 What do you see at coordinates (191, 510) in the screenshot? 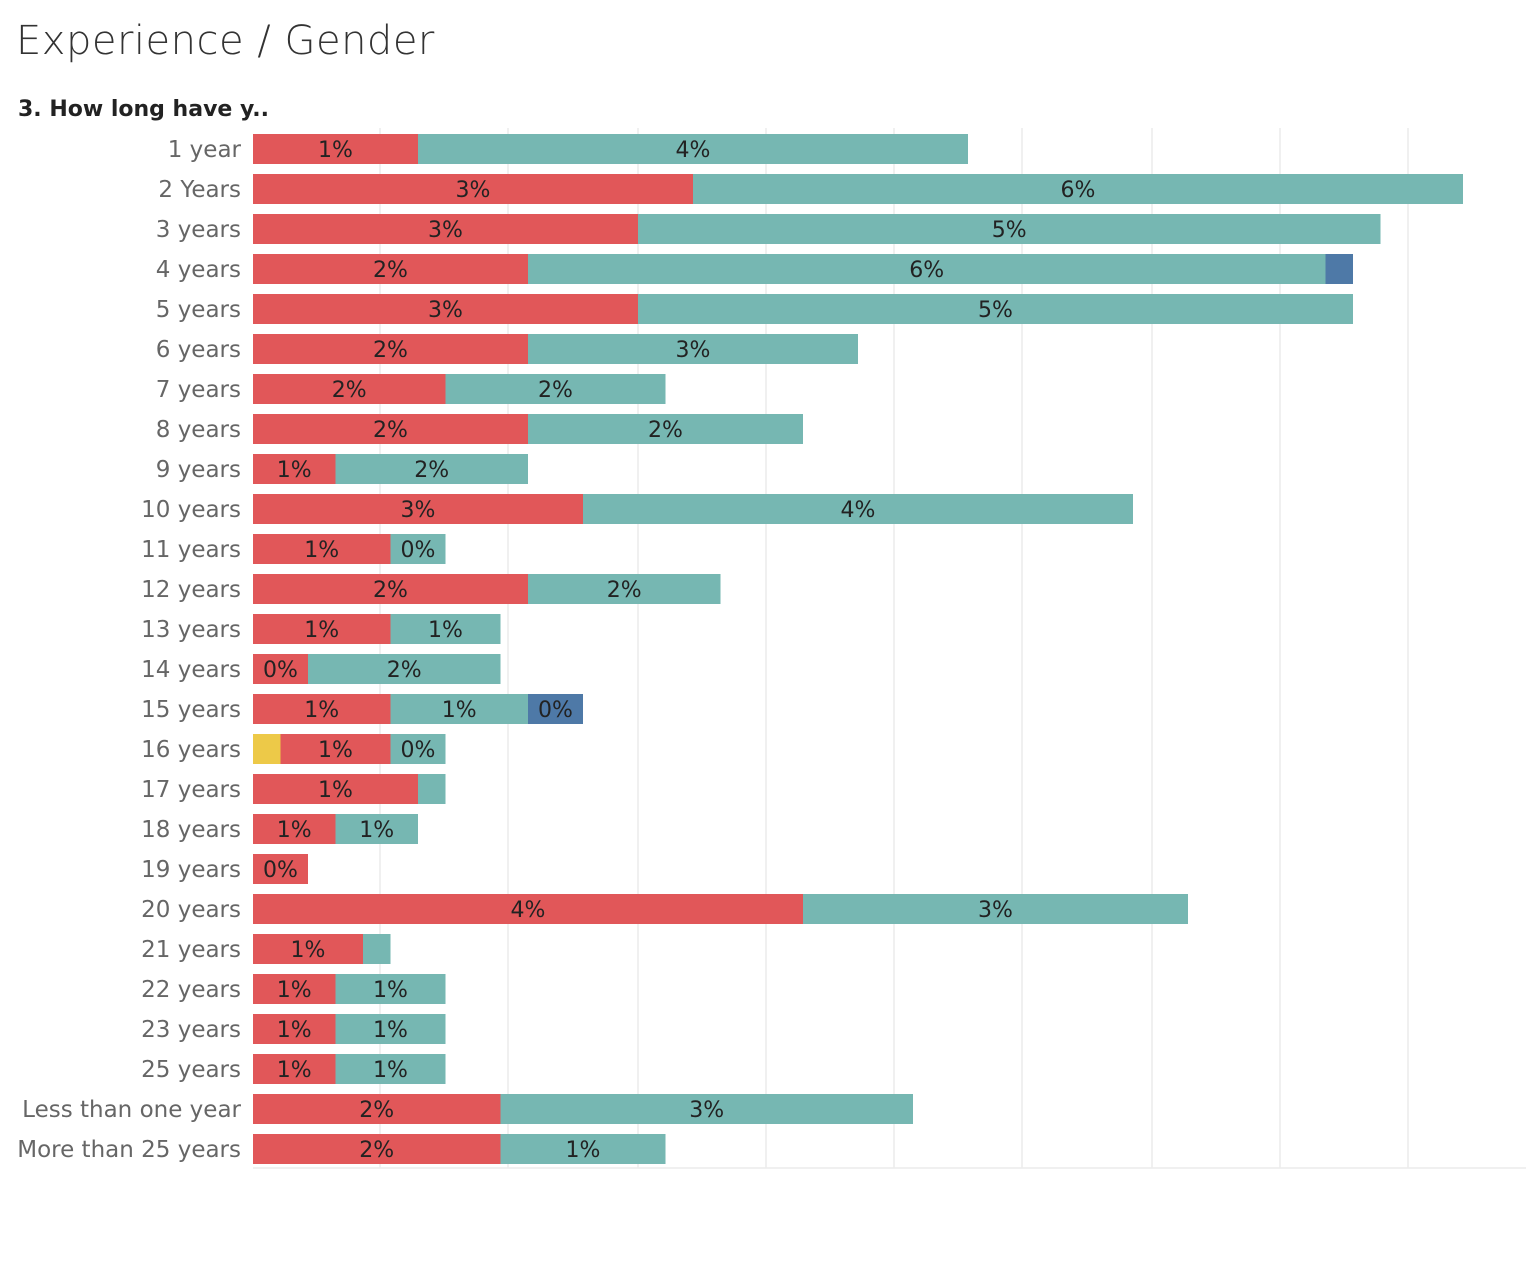
I see `category-label: 10 years` at bounding box center [191, 510].